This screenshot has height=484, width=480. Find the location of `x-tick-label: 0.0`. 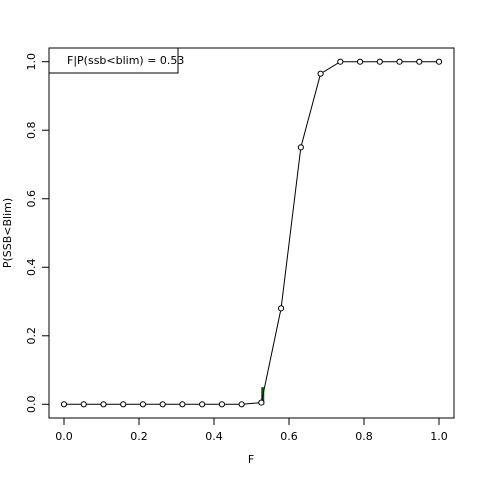

x-tick-label: 0.0 is located at coordinates (64, 436).